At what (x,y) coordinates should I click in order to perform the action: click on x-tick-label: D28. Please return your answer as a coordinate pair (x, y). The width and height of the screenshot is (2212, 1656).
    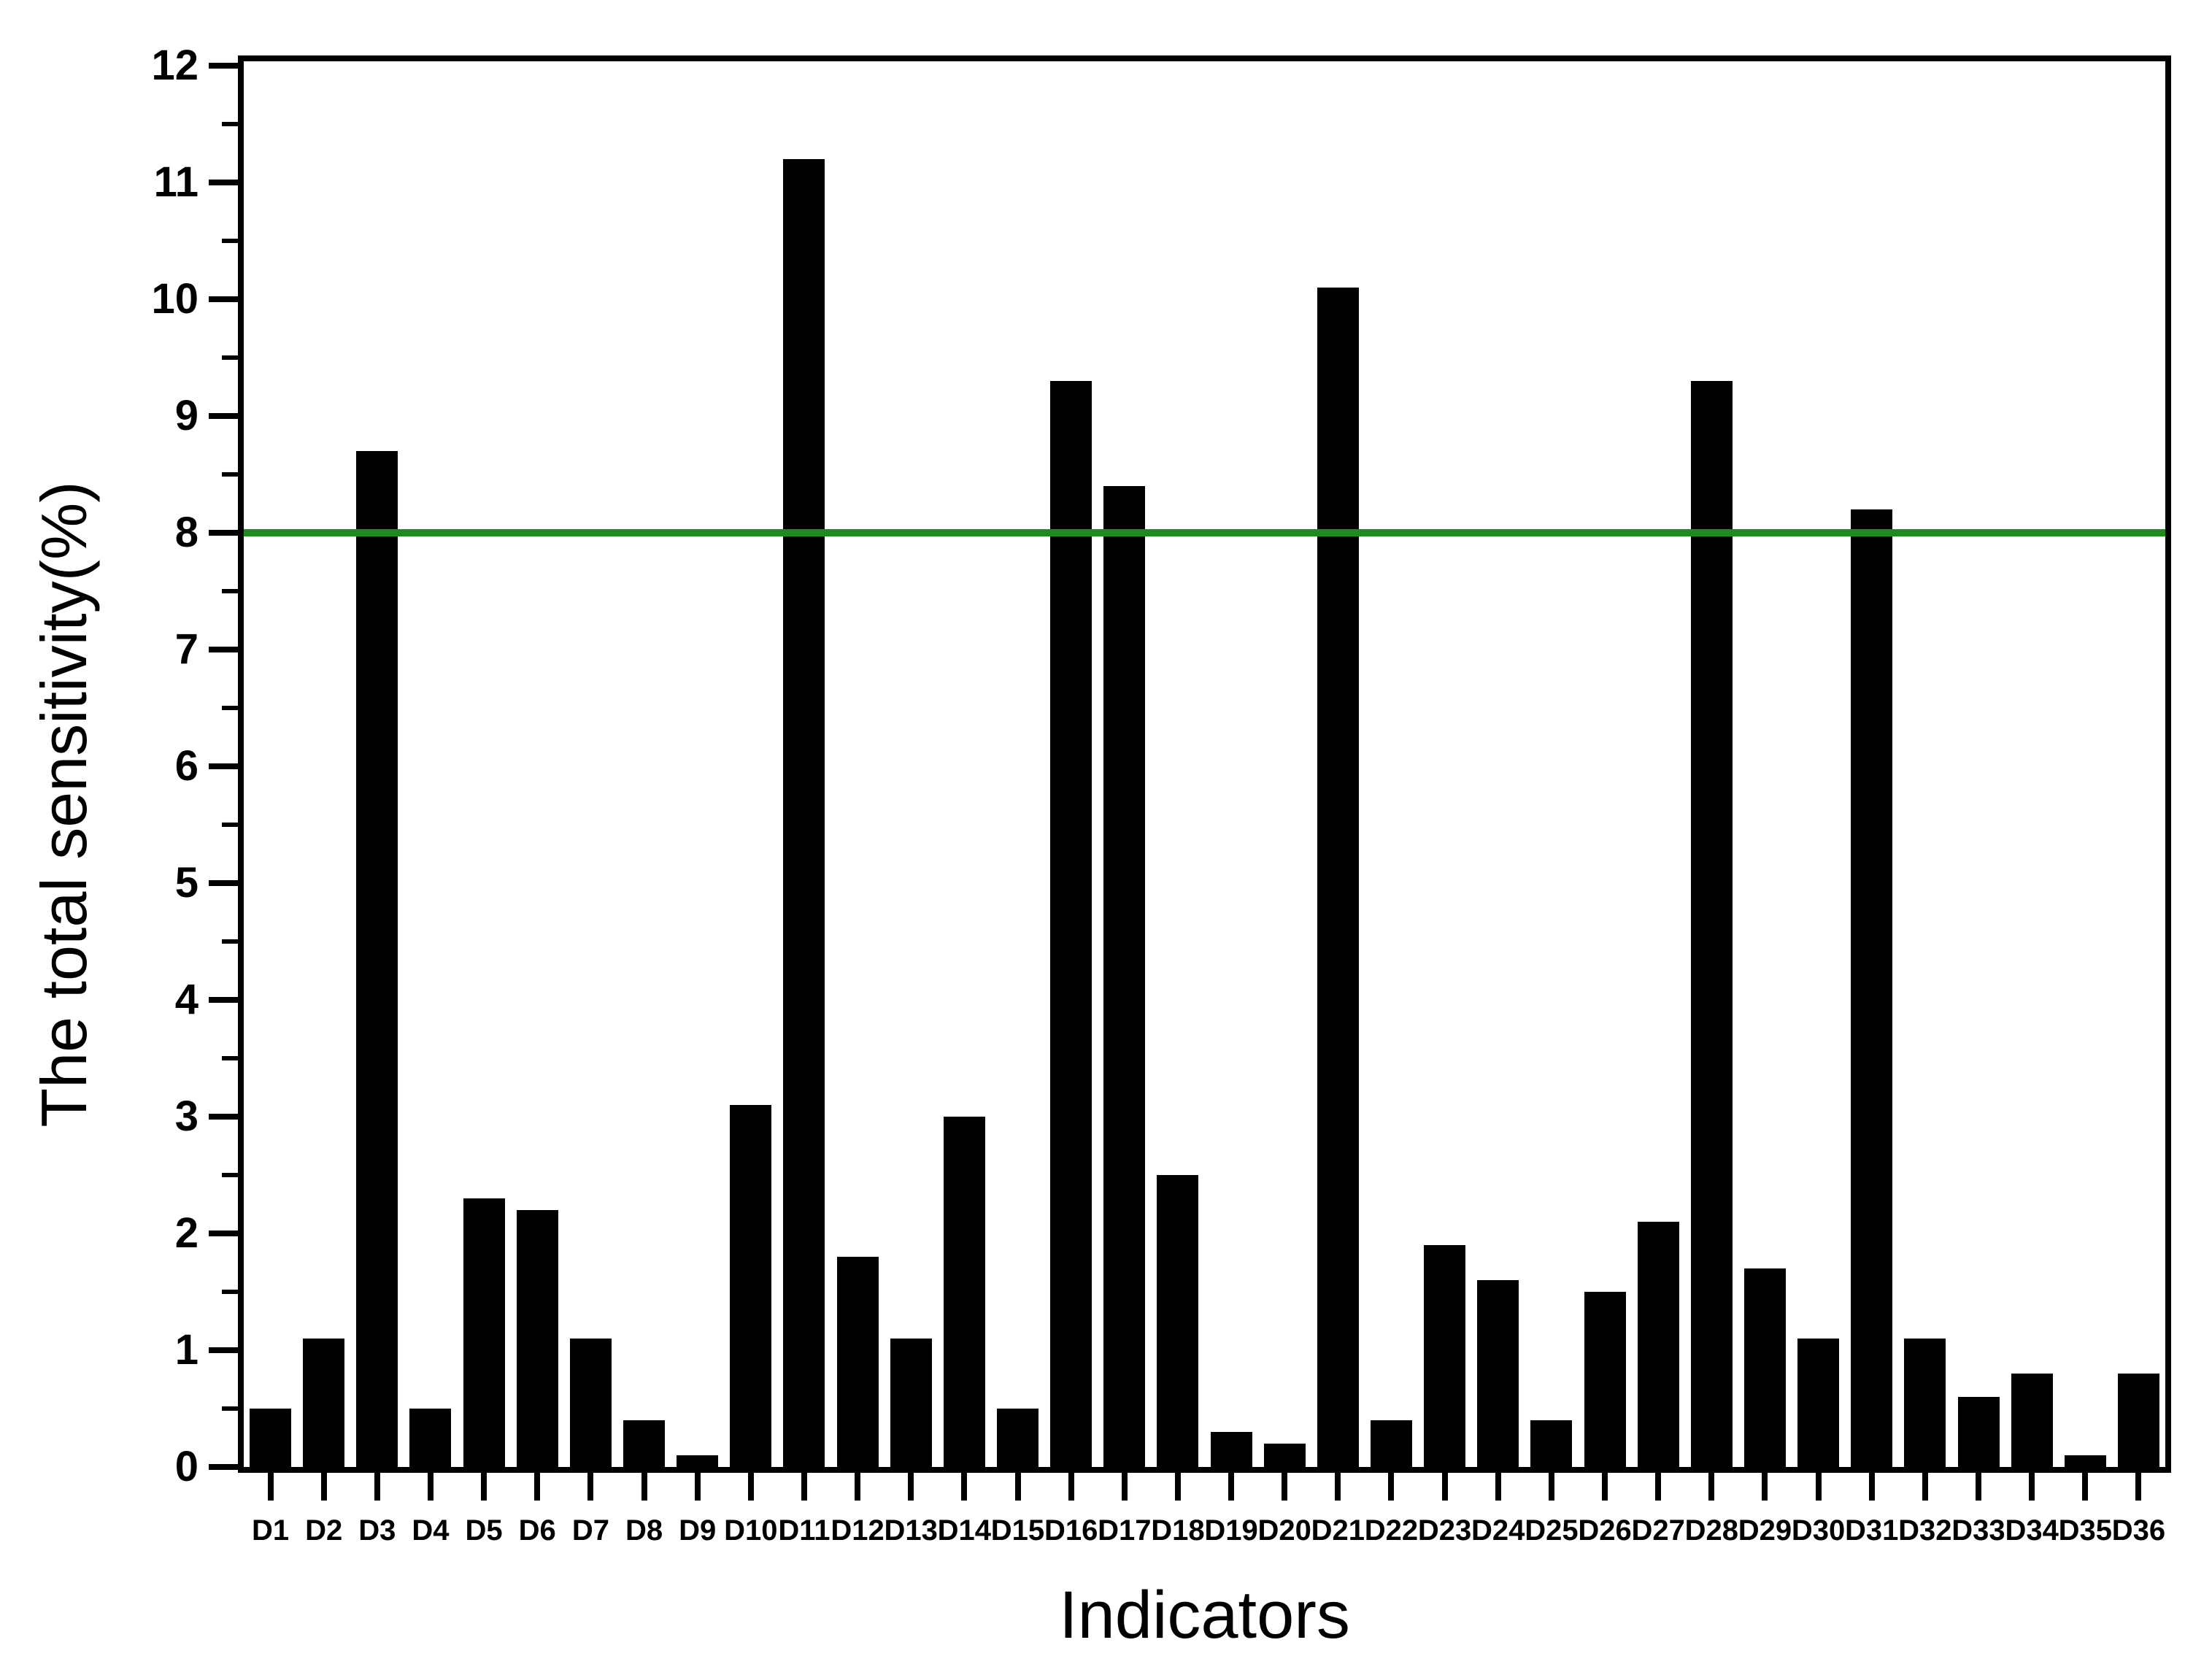
    Looking at the image, I should click on (1711, 1530).